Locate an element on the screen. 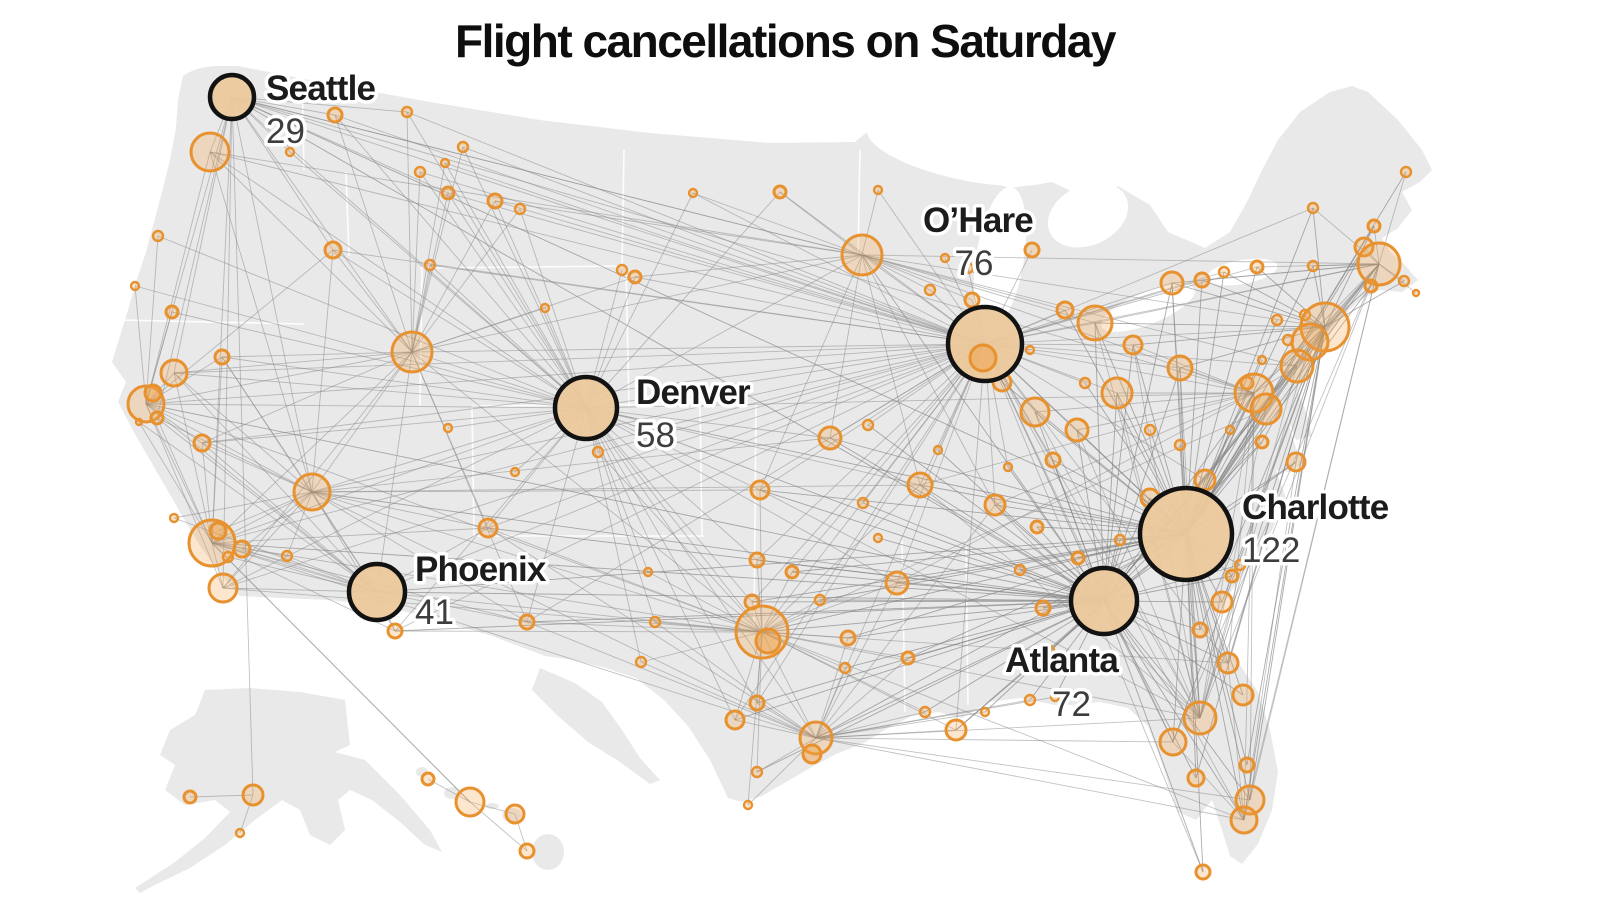 The width and height of the screenshot is (1600, 900). city-label-ord: O’Hare is located at coordinates (978, 220).